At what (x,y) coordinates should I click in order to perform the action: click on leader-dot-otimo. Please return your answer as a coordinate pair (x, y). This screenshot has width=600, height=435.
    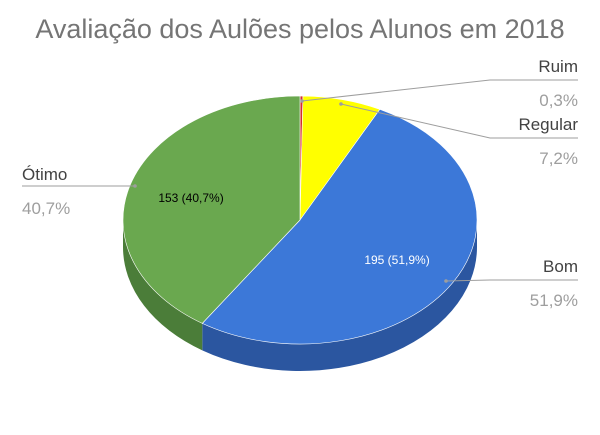
    Looking at the image, I should click on (135, 186).